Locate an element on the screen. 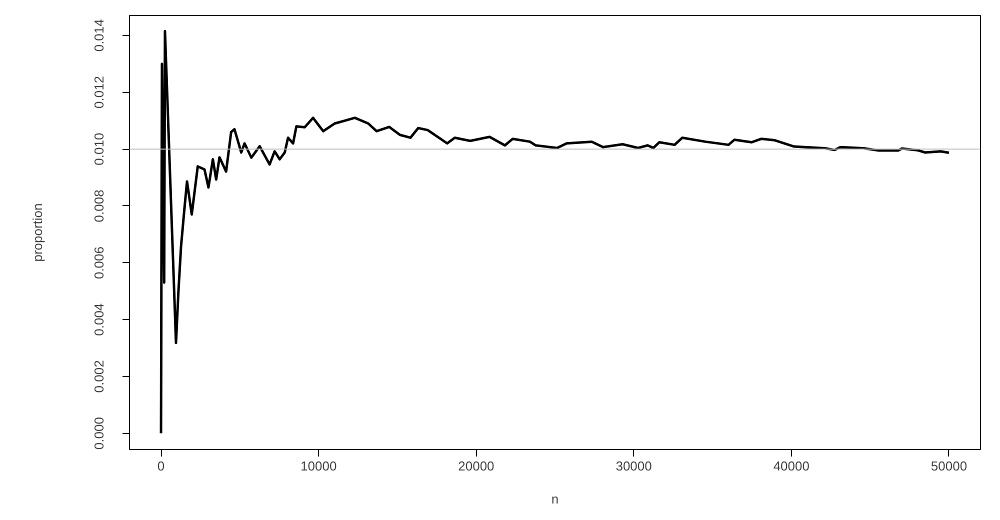 The height and width of the screenshot is (520, 1000). y-tick-label: 0.010 is located at coordinates (99, 149).